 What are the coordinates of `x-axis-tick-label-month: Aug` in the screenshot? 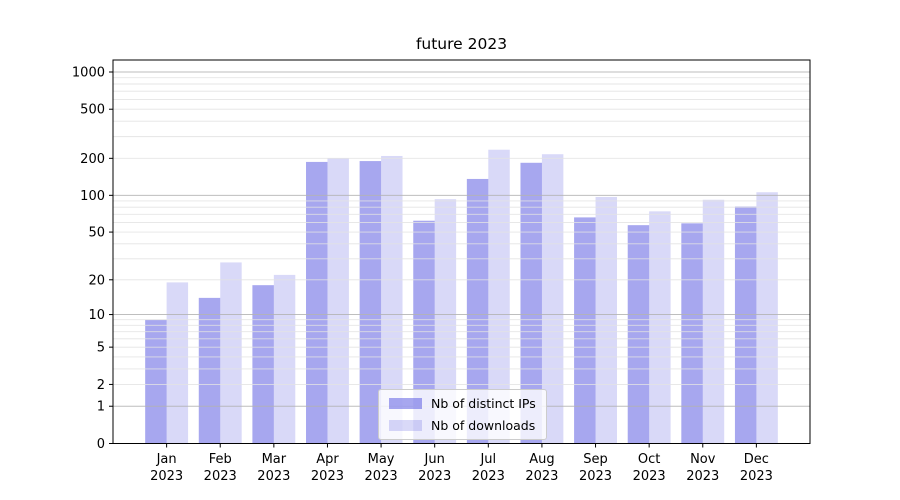 It's located at (541, 459).